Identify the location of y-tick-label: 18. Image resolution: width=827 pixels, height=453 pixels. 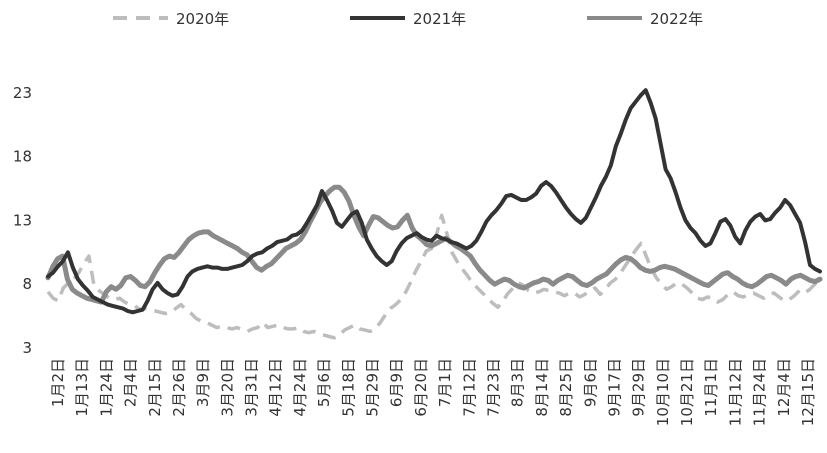
(22, 157).